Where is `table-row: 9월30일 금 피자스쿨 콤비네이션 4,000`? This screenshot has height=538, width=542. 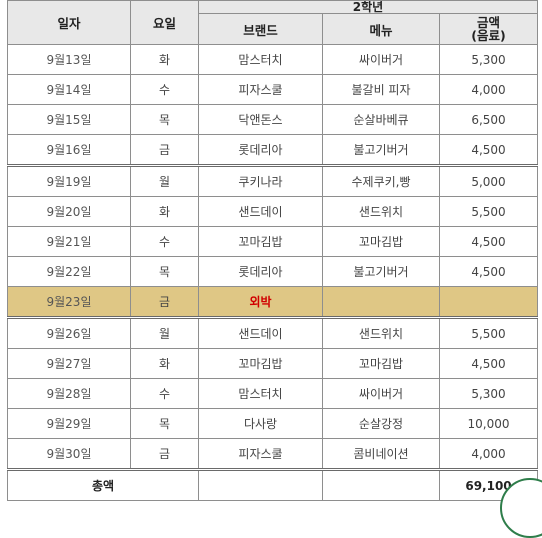 table-row: 9월30일 금 피자스쿨 콤비네이션 4,000 is located at coordinates (272, 454).